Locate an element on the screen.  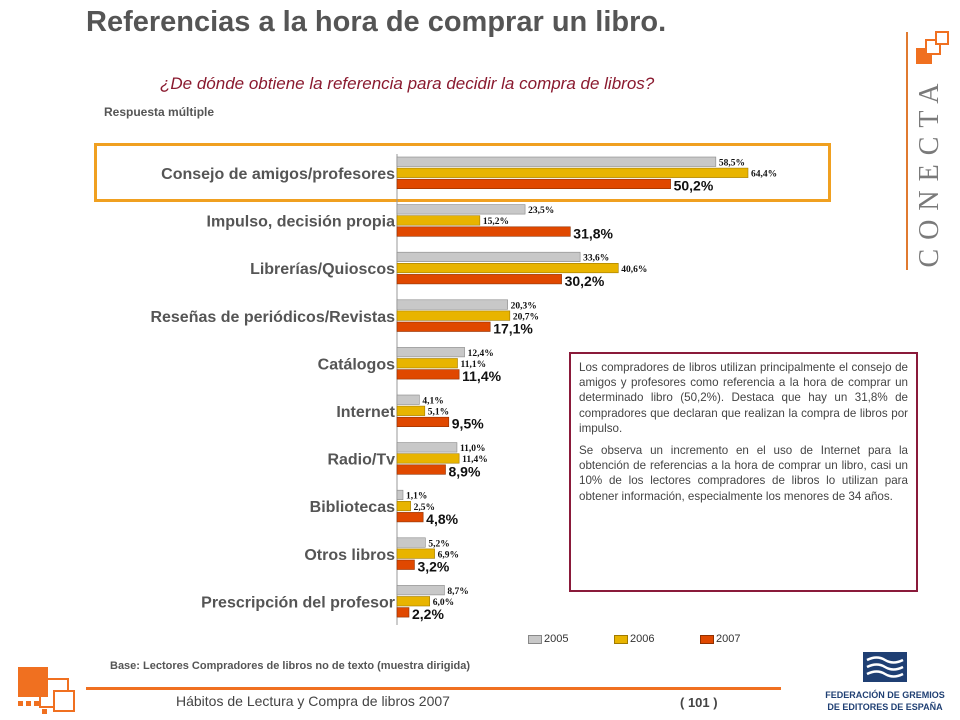
data-label-2005: 20,3% is located at coordinates (524, 306).